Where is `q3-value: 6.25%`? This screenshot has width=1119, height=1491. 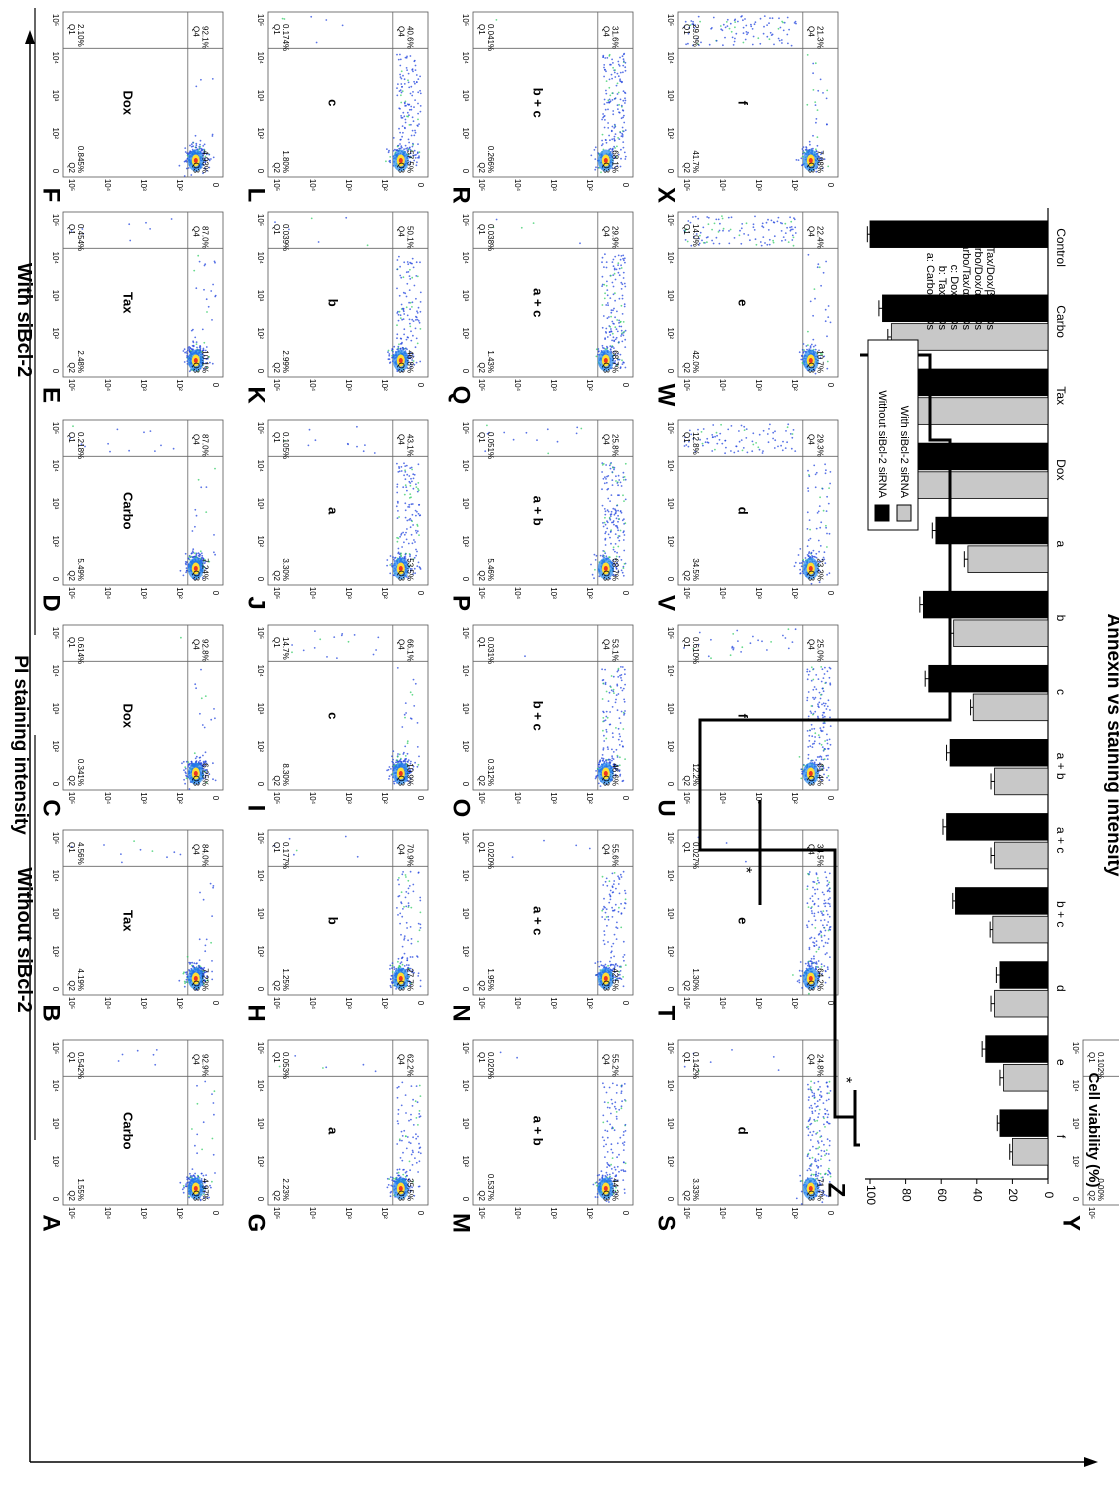
q3-value: 6.25% is located at coordinates (205, 774).